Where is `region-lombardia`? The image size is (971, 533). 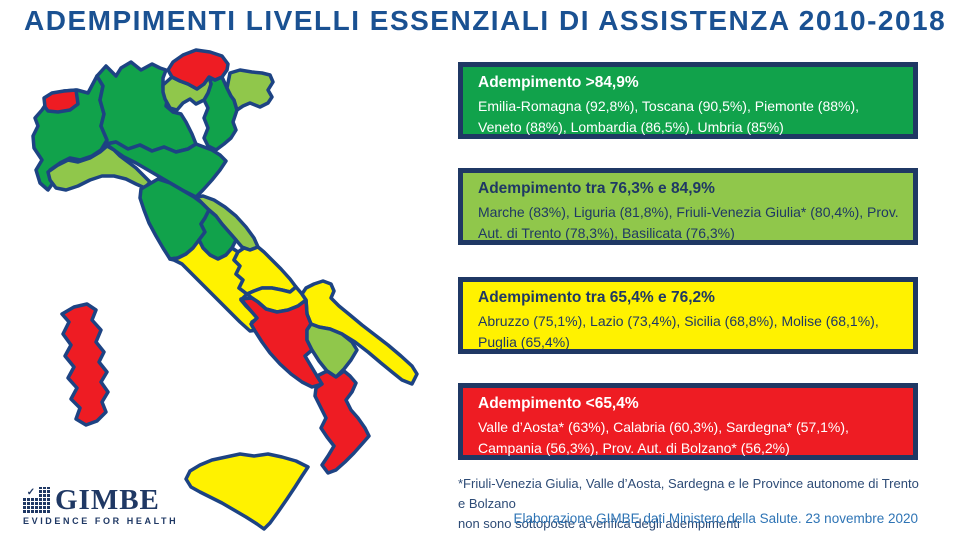 region-lombardia is located at coordinates (146, 107).